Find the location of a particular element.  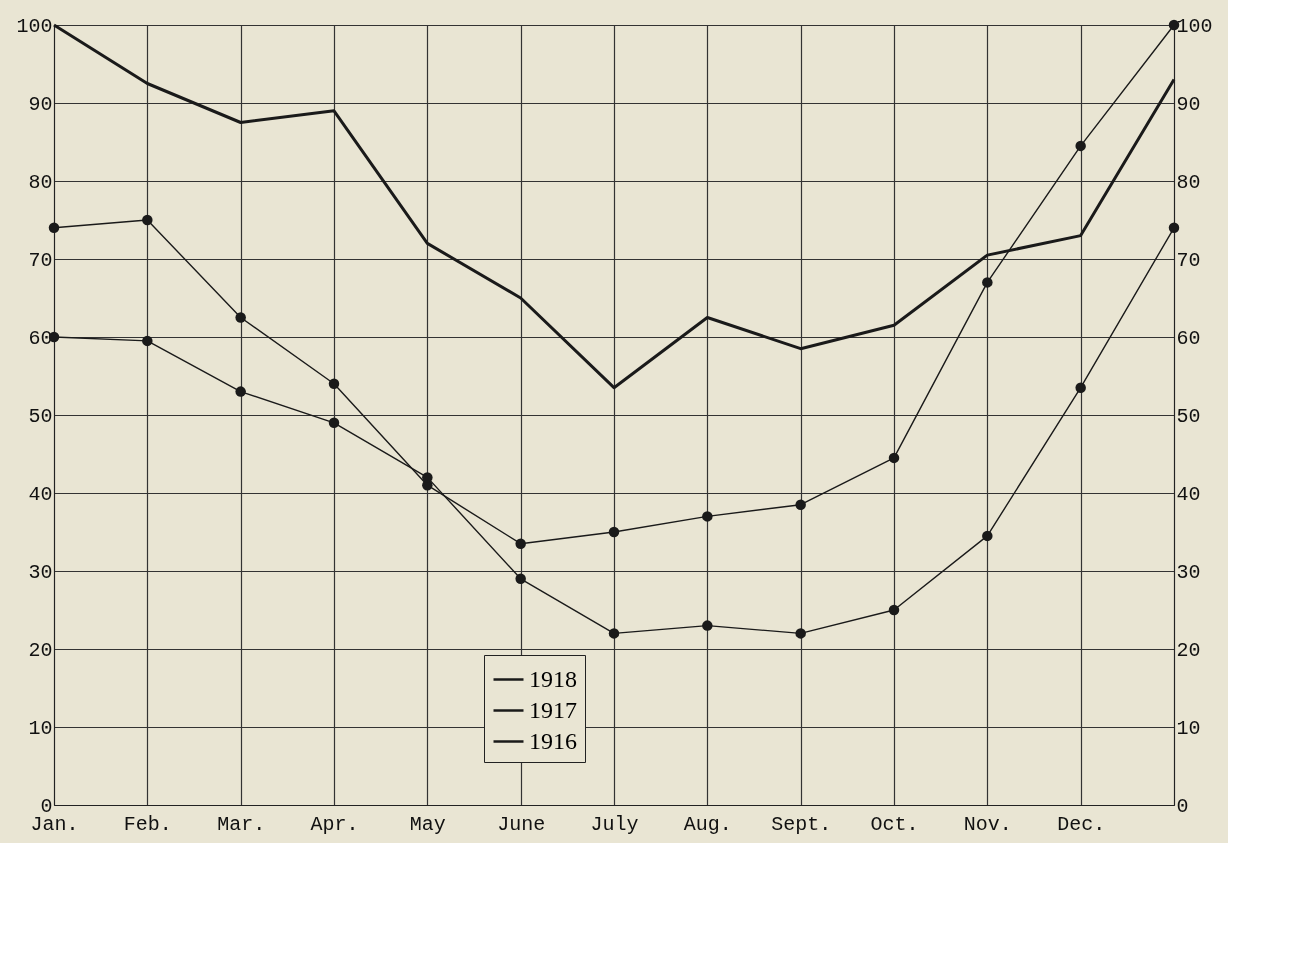

x-tick-label: Mar. is located at coordinates (241, 824).